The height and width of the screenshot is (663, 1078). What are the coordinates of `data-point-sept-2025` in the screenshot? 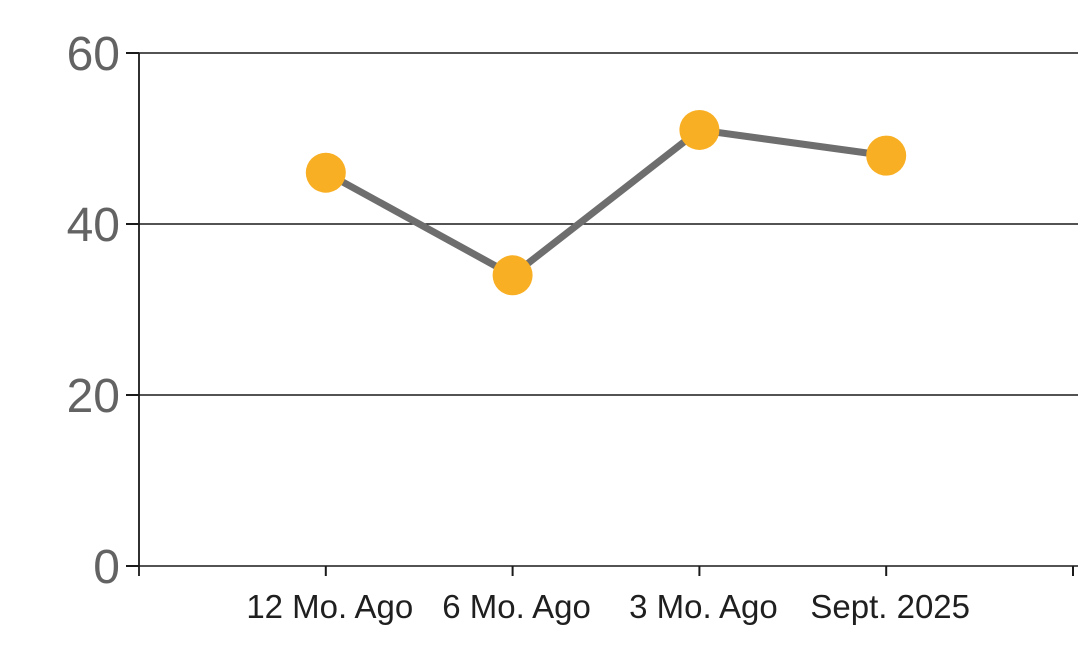 It's located at (886, 155).